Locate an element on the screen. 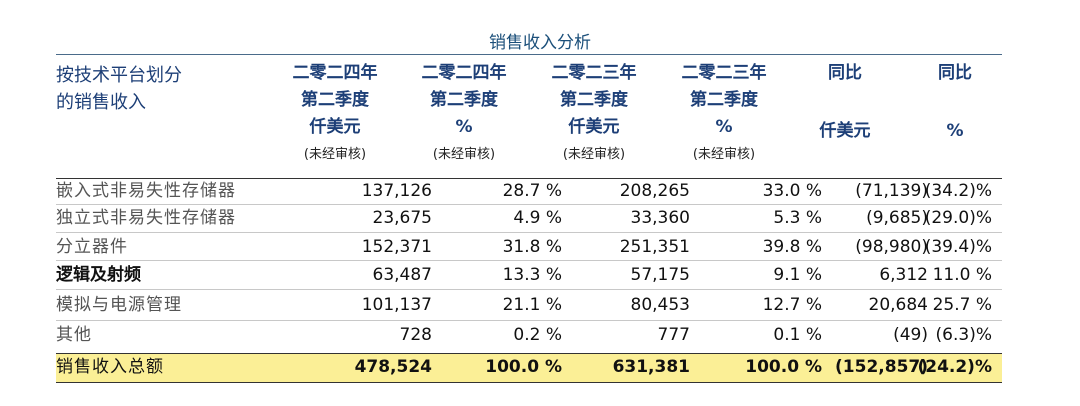 Image resolution: width=1080 pixels, height=406 pixels. total-label: 销售收入总额 is located at coordinates (110, 367).